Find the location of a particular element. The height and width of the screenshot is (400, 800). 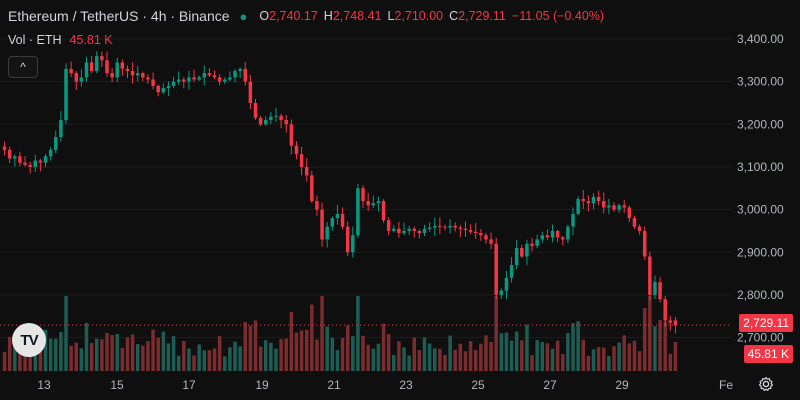

volume-legend: Vol · ETH 45.81 K is located at coordinates (60, 40).